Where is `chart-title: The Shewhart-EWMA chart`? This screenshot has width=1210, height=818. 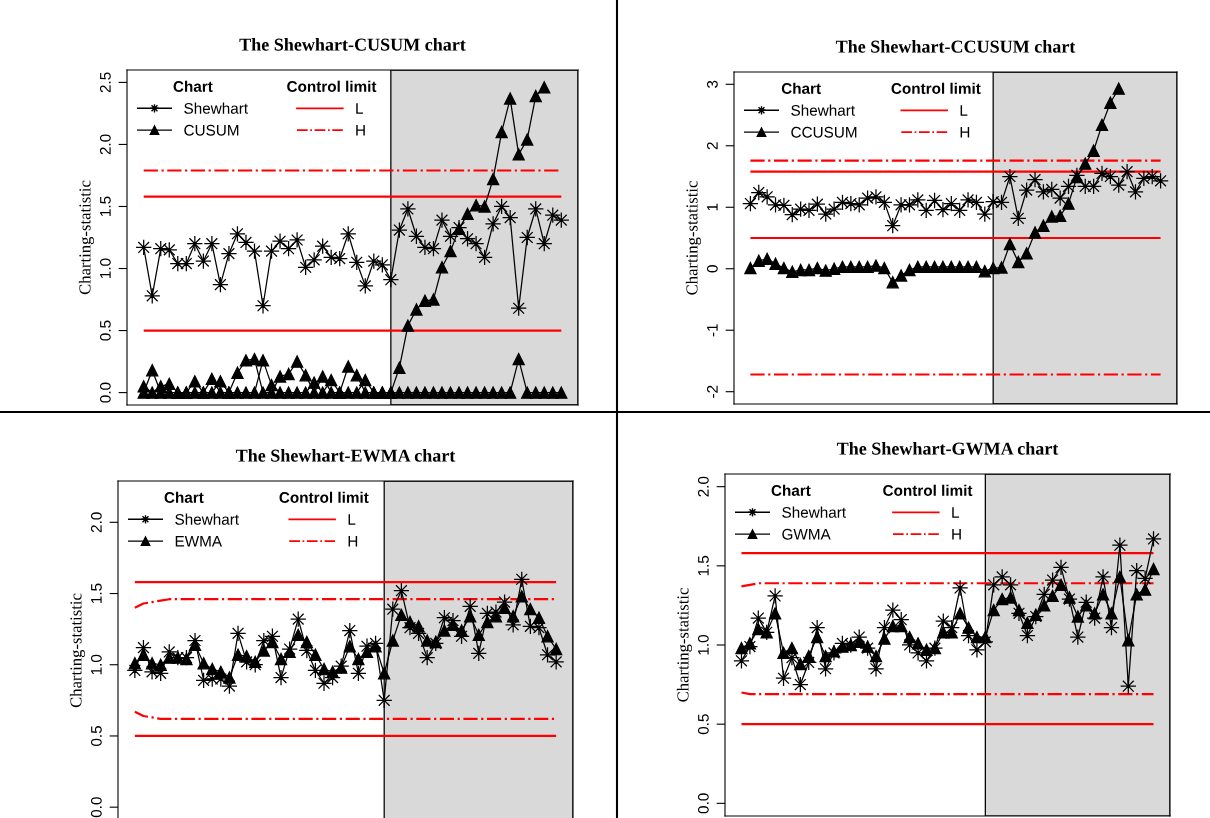
chart-title: The Shewhart-EWMA chart is located at coordinates (345, 455).